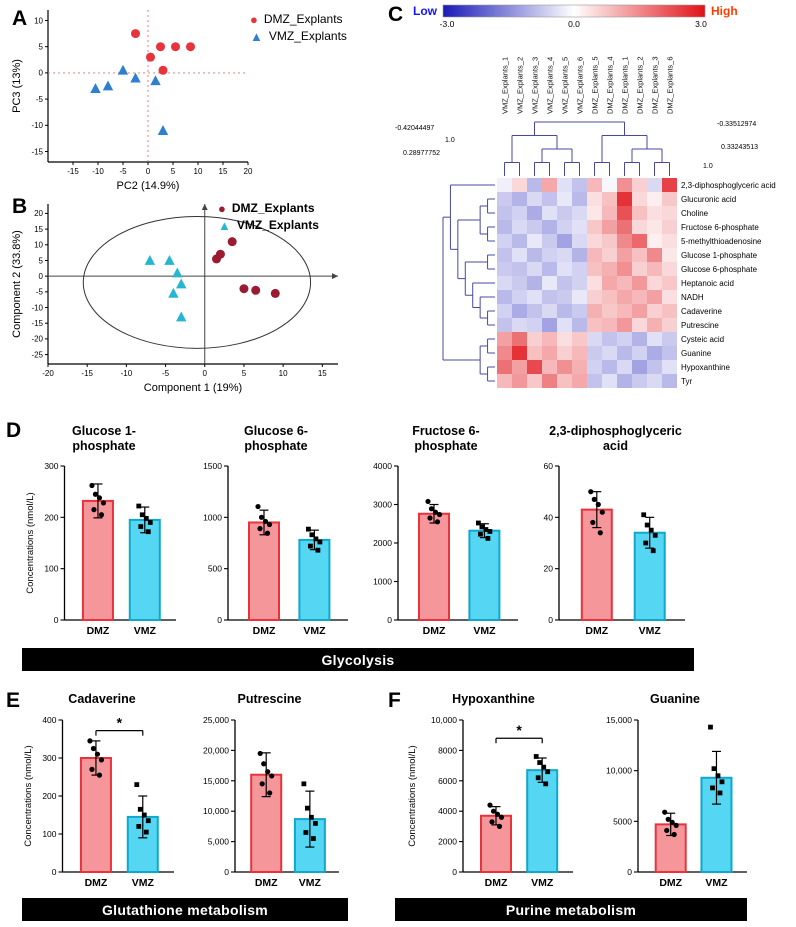 This screenshot has width=796, height=927. What do you see at coordinates (193, 388) in the screenshot?
I see `svg-text: Component 1 (19%)` at bounding box center [193, 388].